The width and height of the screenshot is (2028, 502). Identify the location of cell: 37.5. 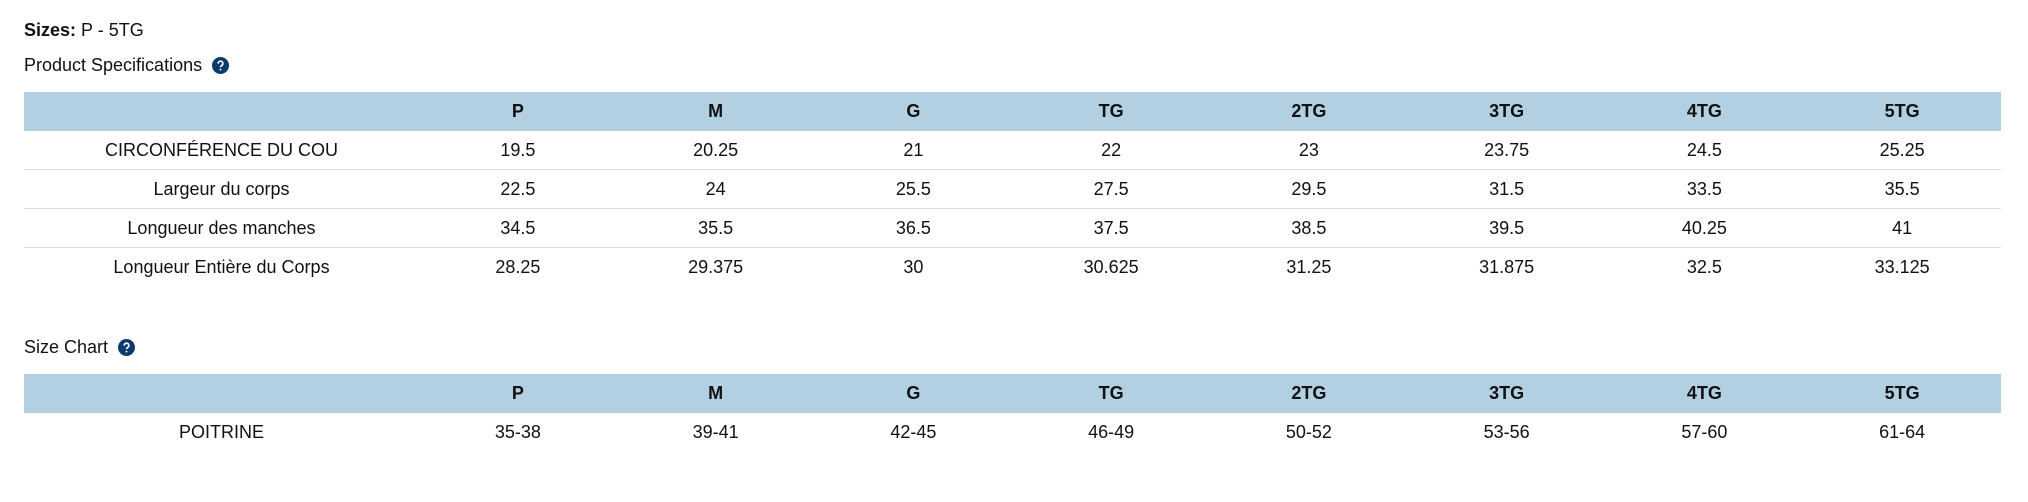
(1111, 228).